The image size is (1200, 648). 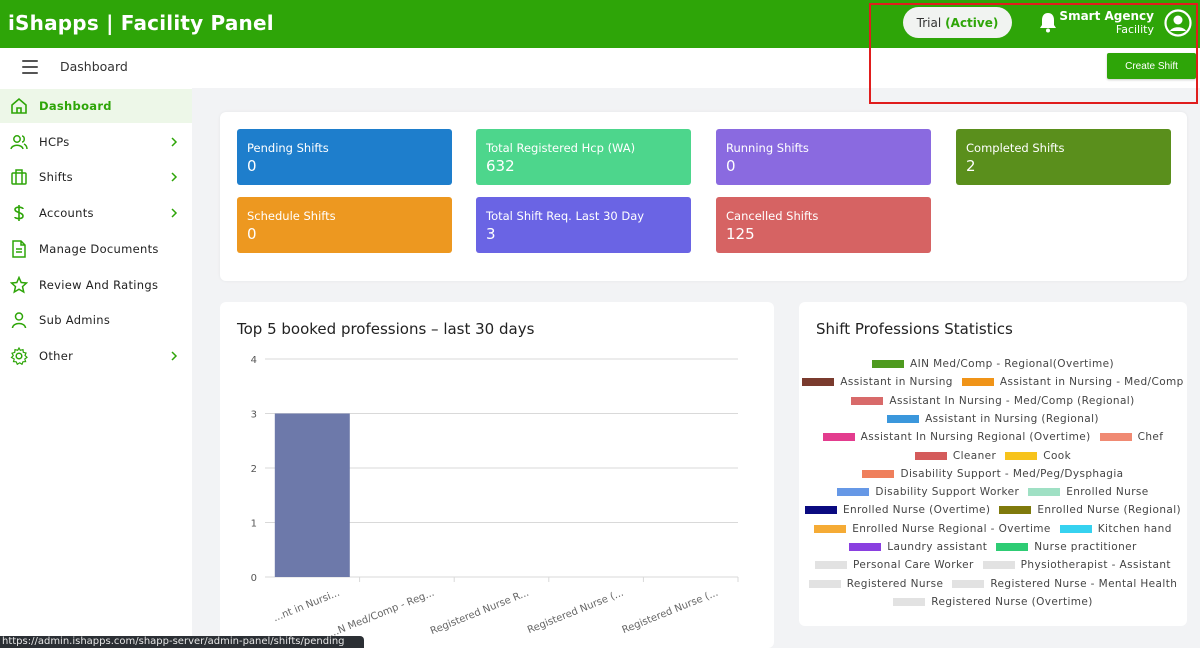 What do you see at coordinates (951, 528) in the screenshot?
I see `legend-label: Enrolled Nurse Regional - Overtime` at bounding box center [951, 528].